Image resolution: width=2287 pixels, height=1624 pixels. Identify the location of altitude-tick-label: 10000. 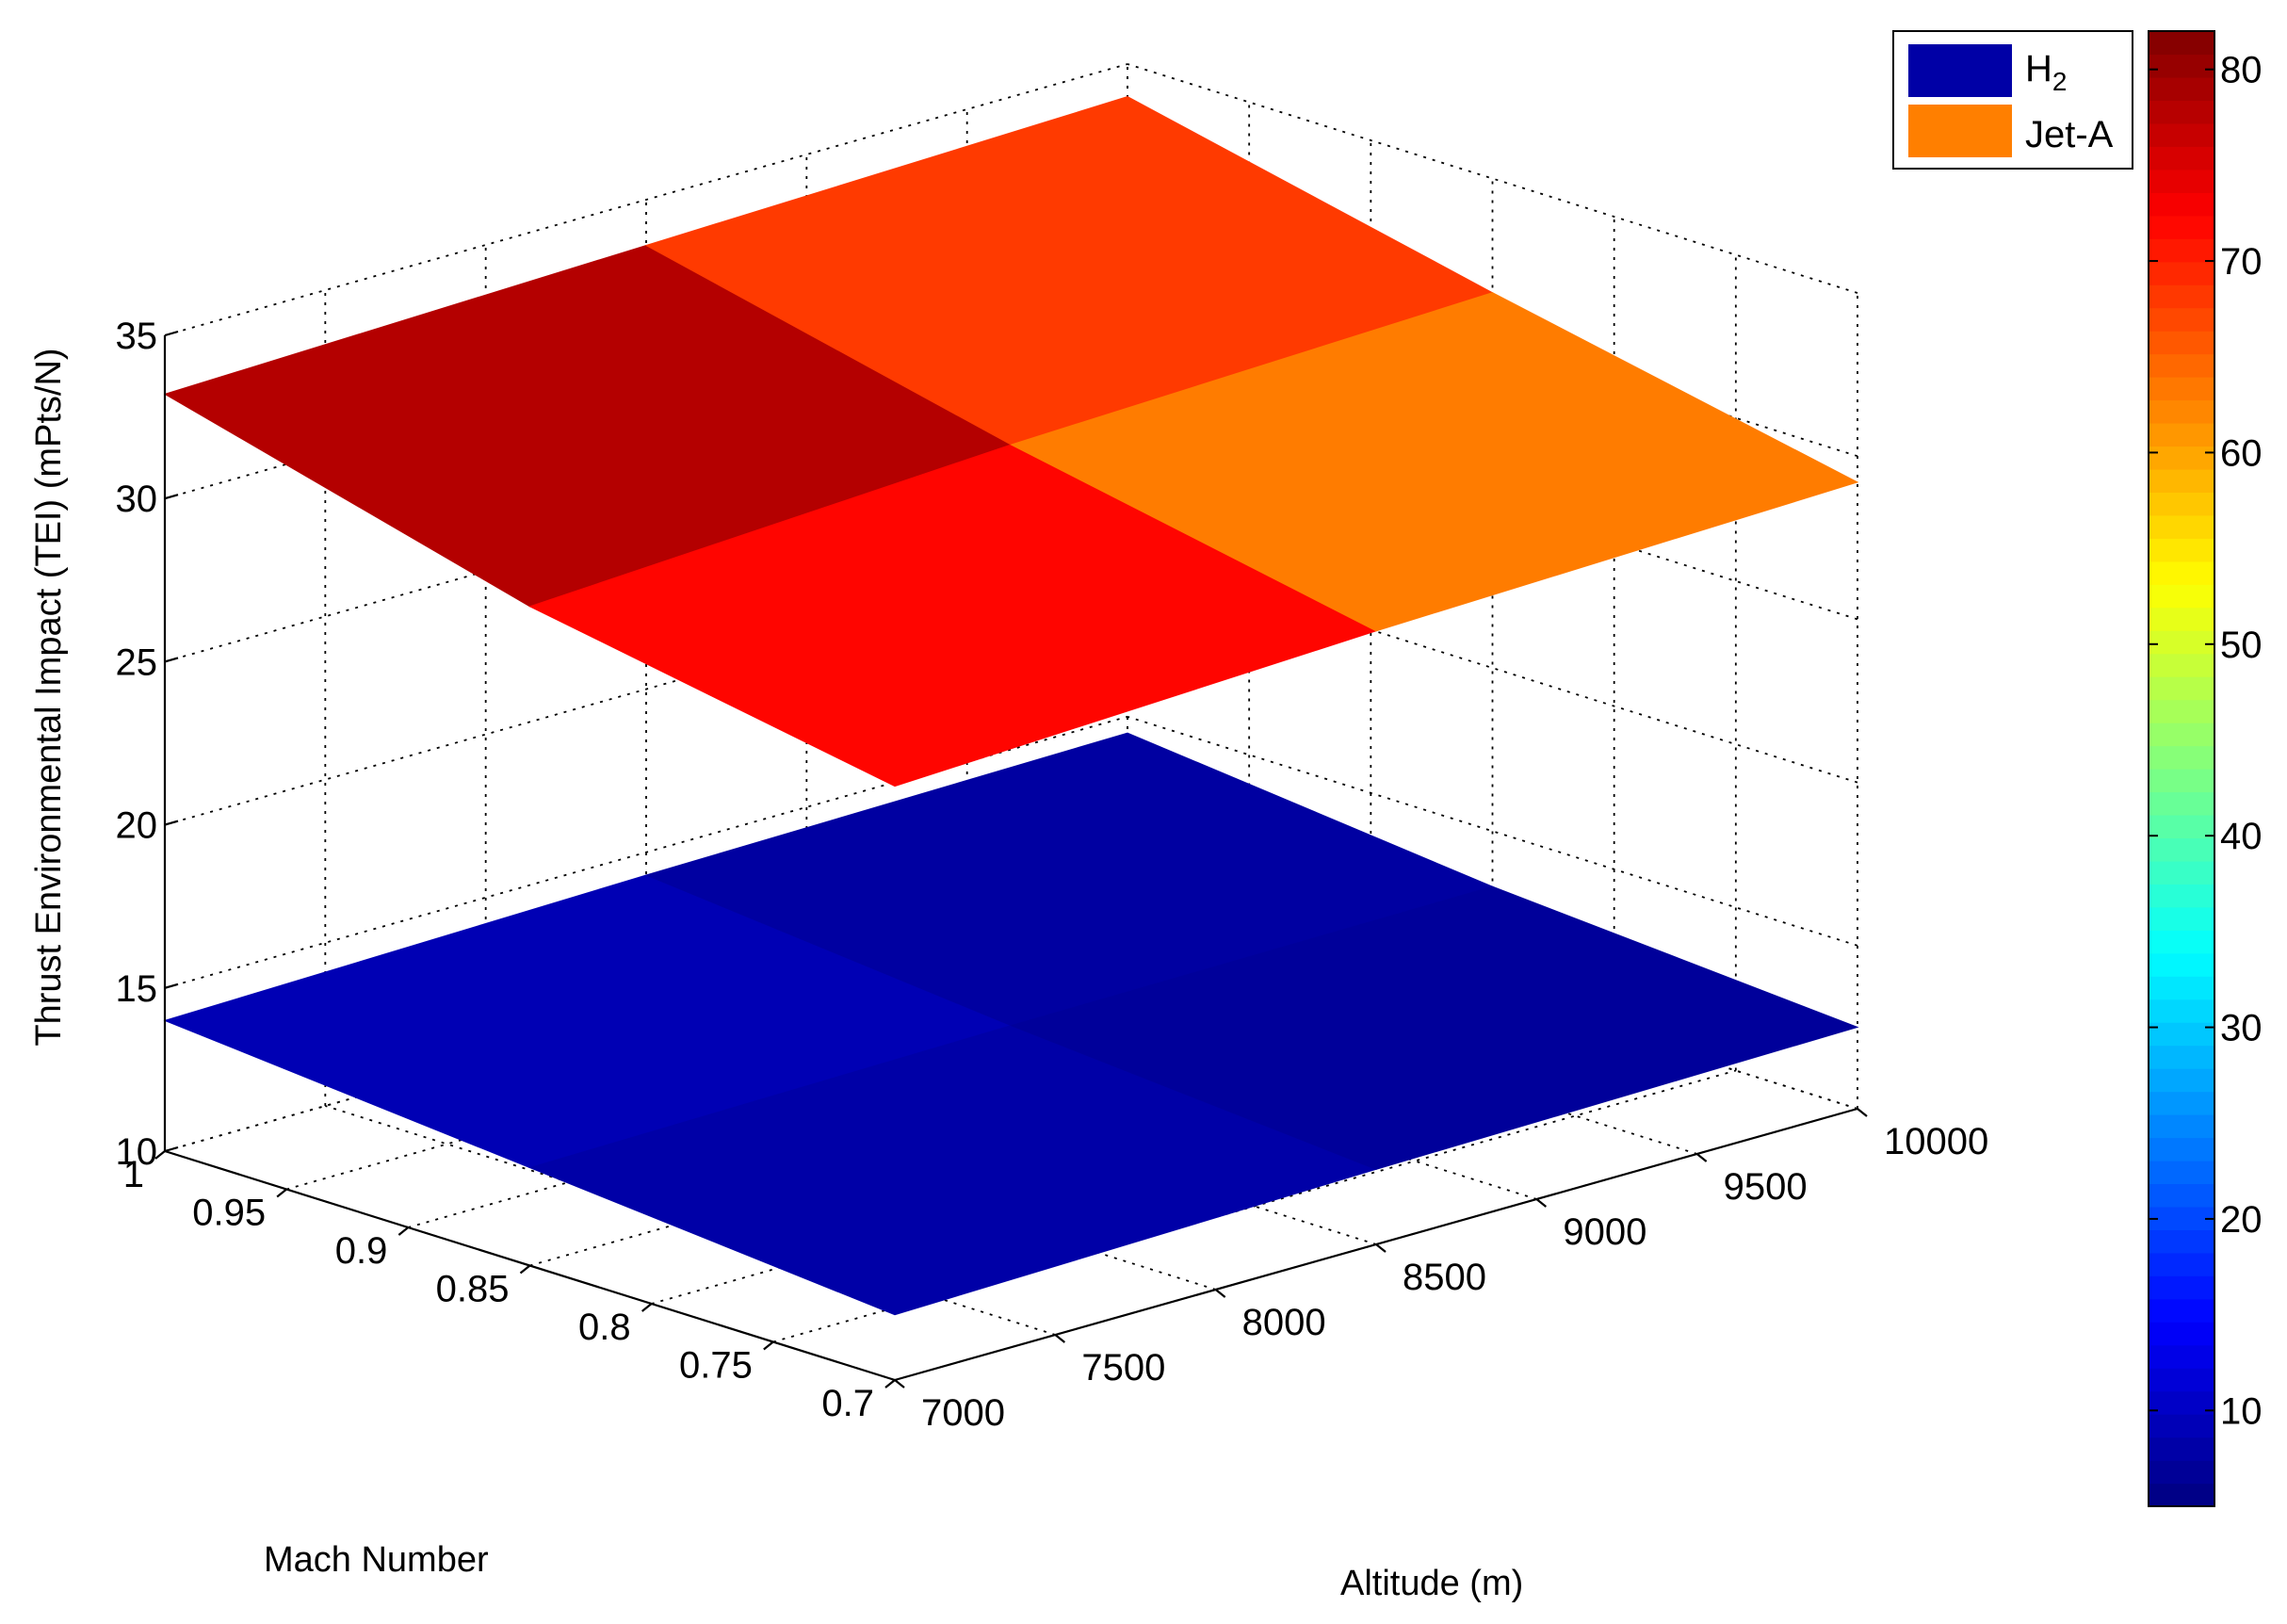
(1936, 1141).